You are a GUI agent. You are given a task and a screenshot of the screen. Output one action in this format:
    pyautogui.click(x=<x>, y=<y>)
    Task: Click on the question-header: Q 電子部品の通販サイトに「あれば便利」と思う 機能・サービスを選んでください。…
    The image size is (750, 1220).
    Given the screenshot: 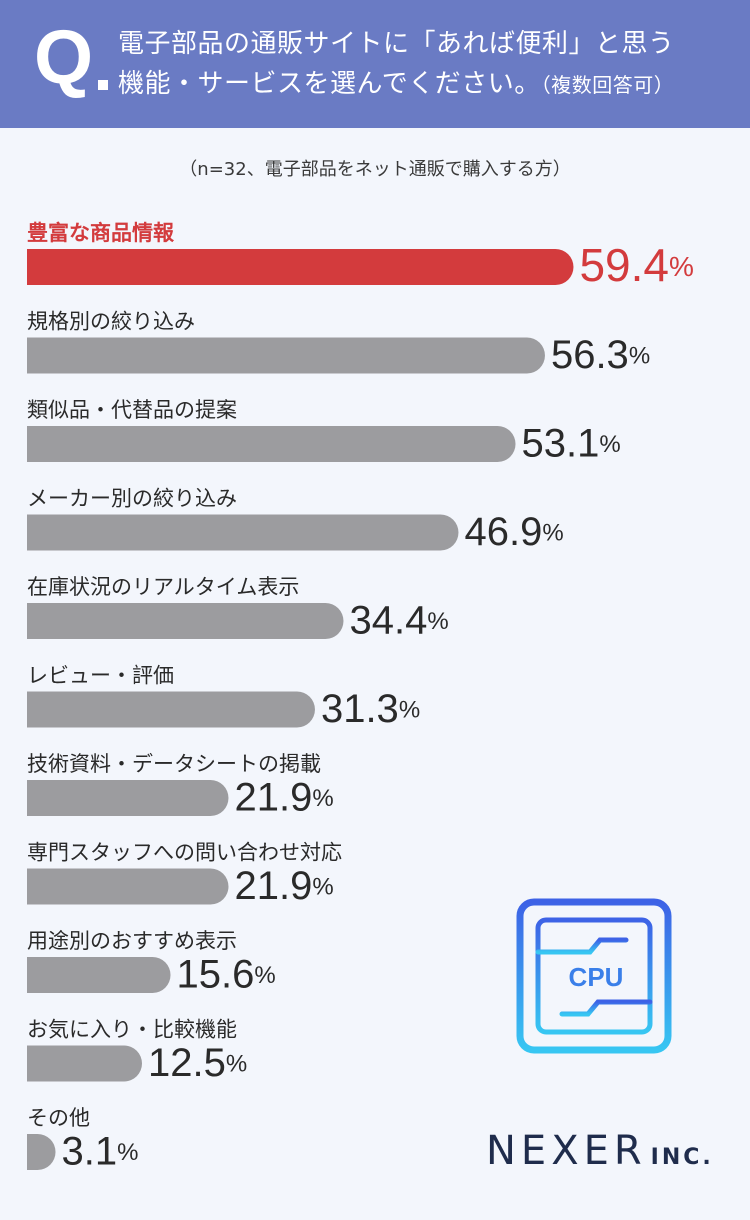 What is the action you would take?
    pyautogui.click(x=375, y=64)
    